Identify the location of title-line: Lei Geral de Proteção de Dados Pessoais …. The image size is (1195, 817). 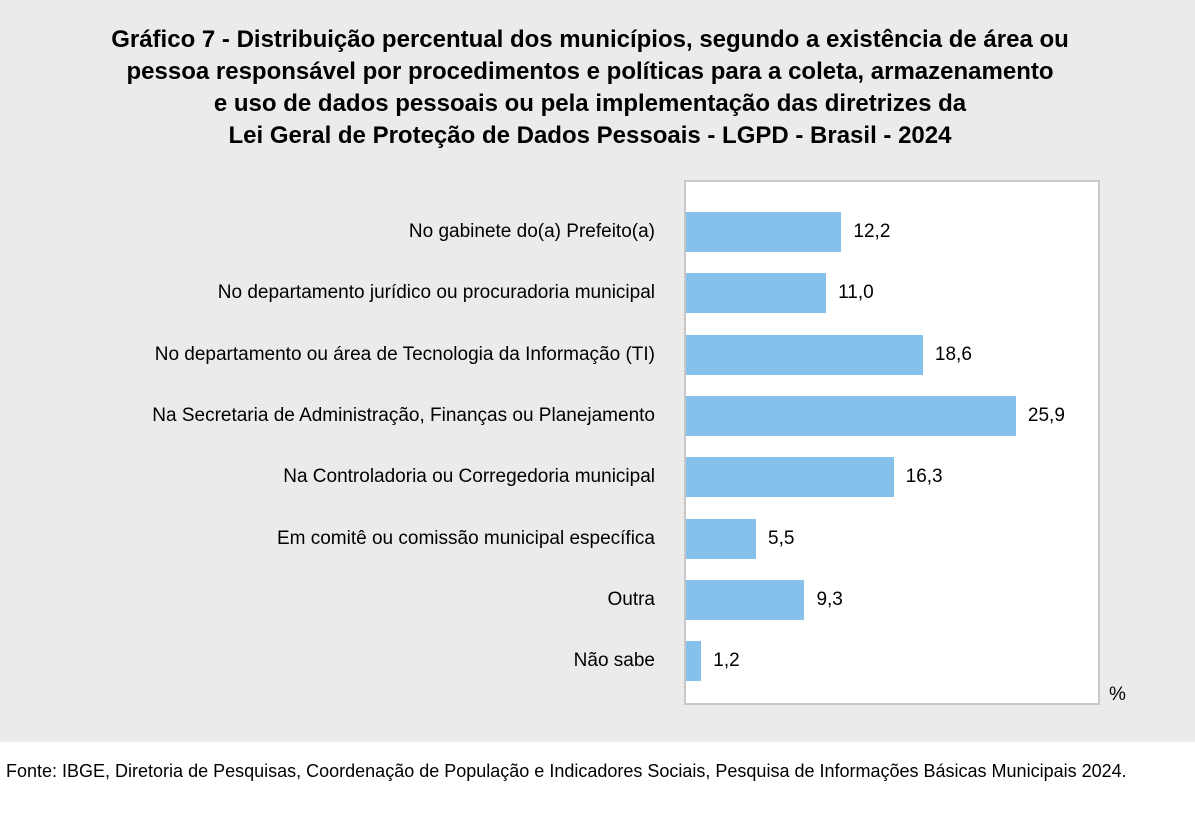
(590, 135).